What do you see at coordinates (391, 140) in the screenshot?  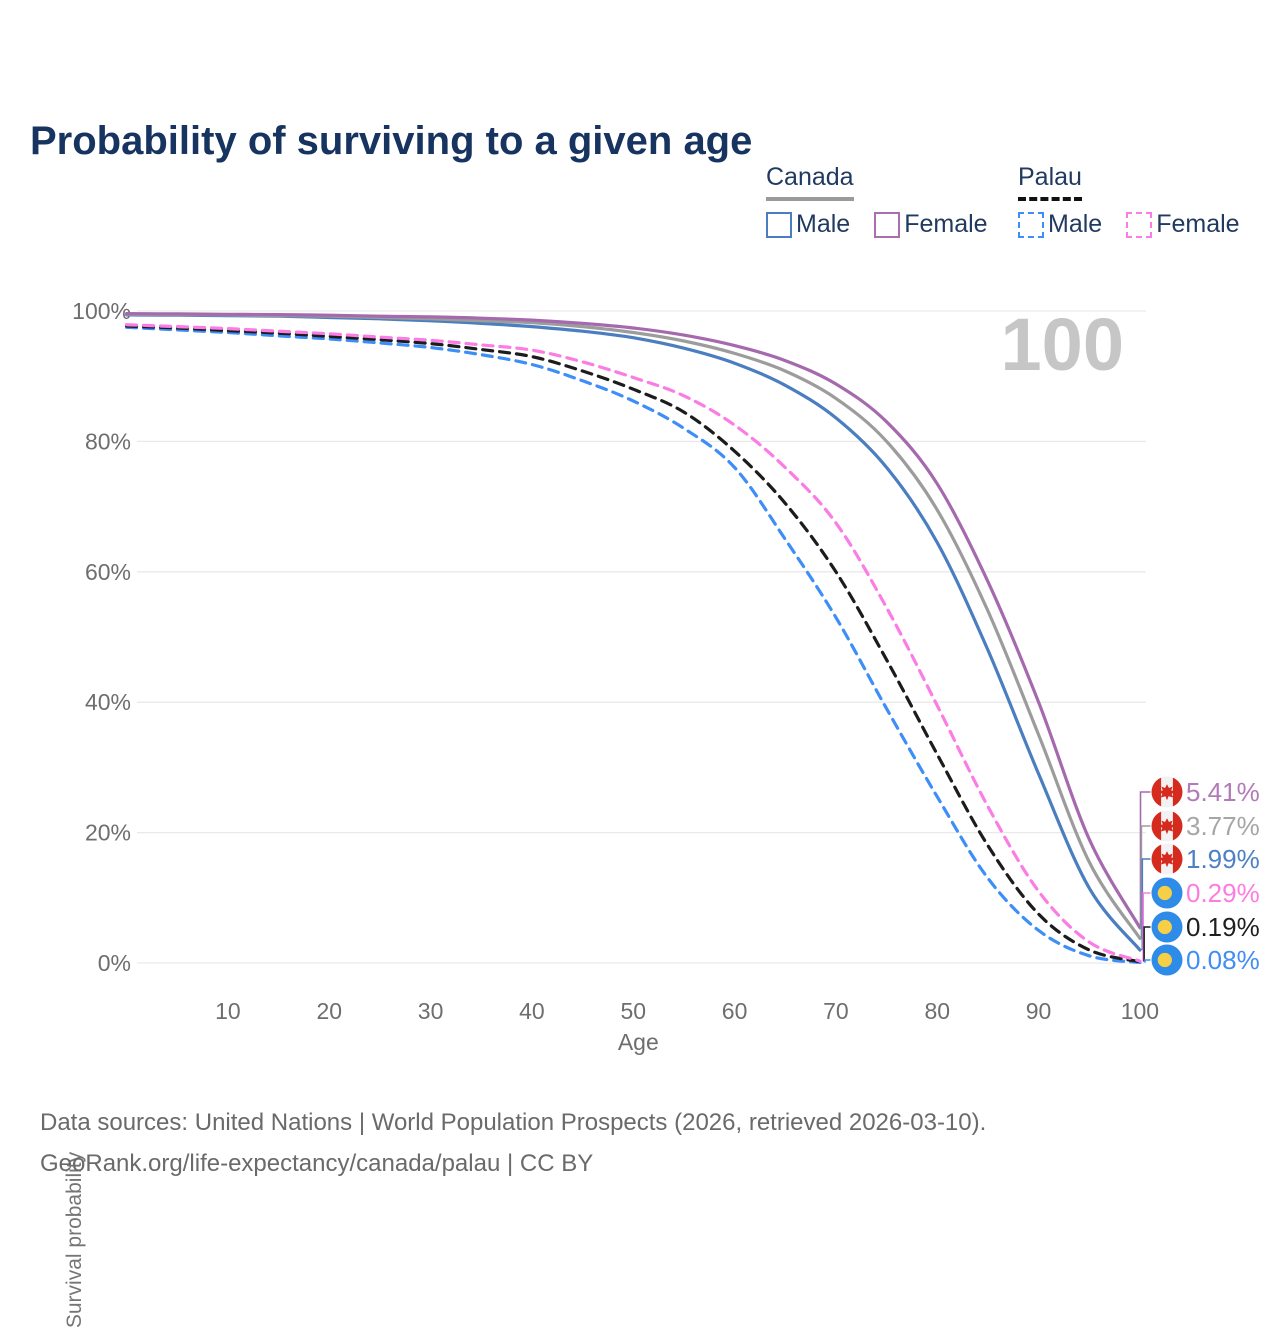 I see `page-title: Probability of surviving to a given age` at bounding box center [391, 140].